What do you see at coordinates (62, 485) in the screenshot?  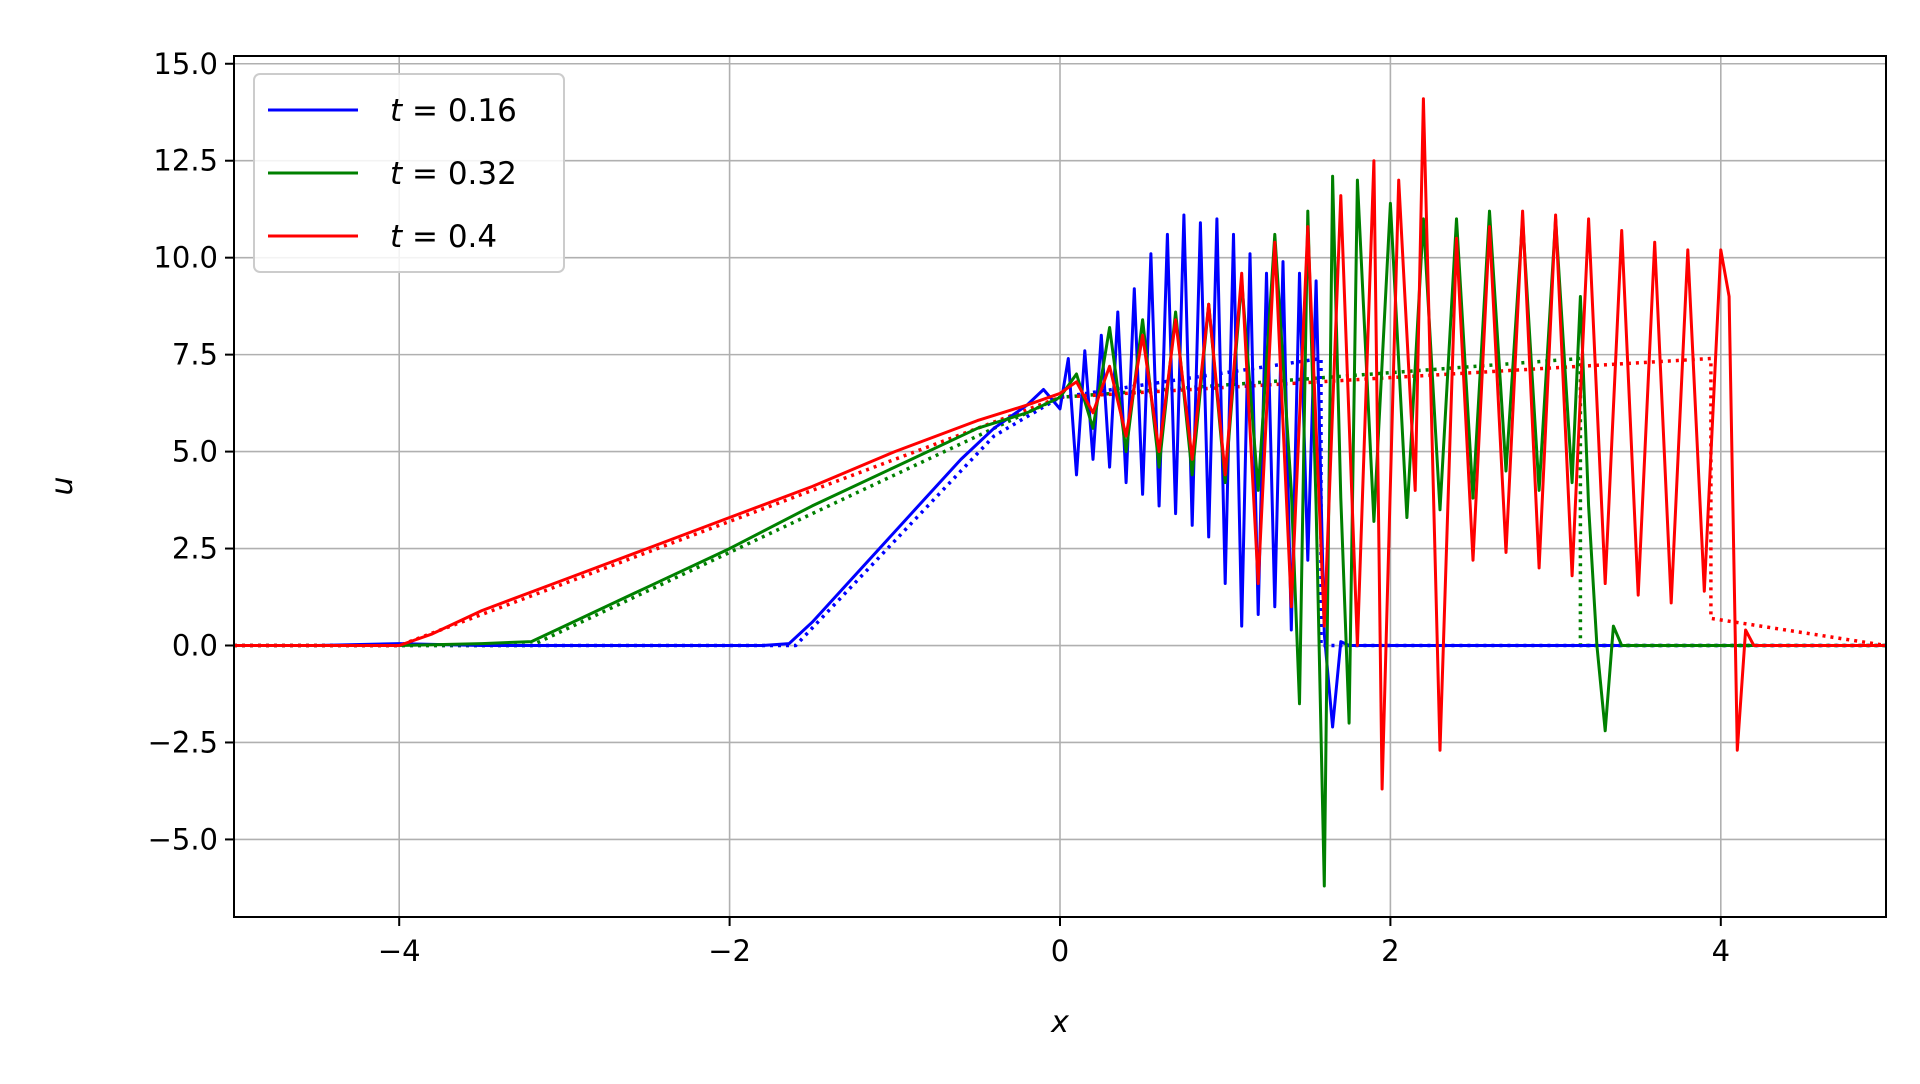 I see `y-axis-label: u` at bounding box center [62, 485].